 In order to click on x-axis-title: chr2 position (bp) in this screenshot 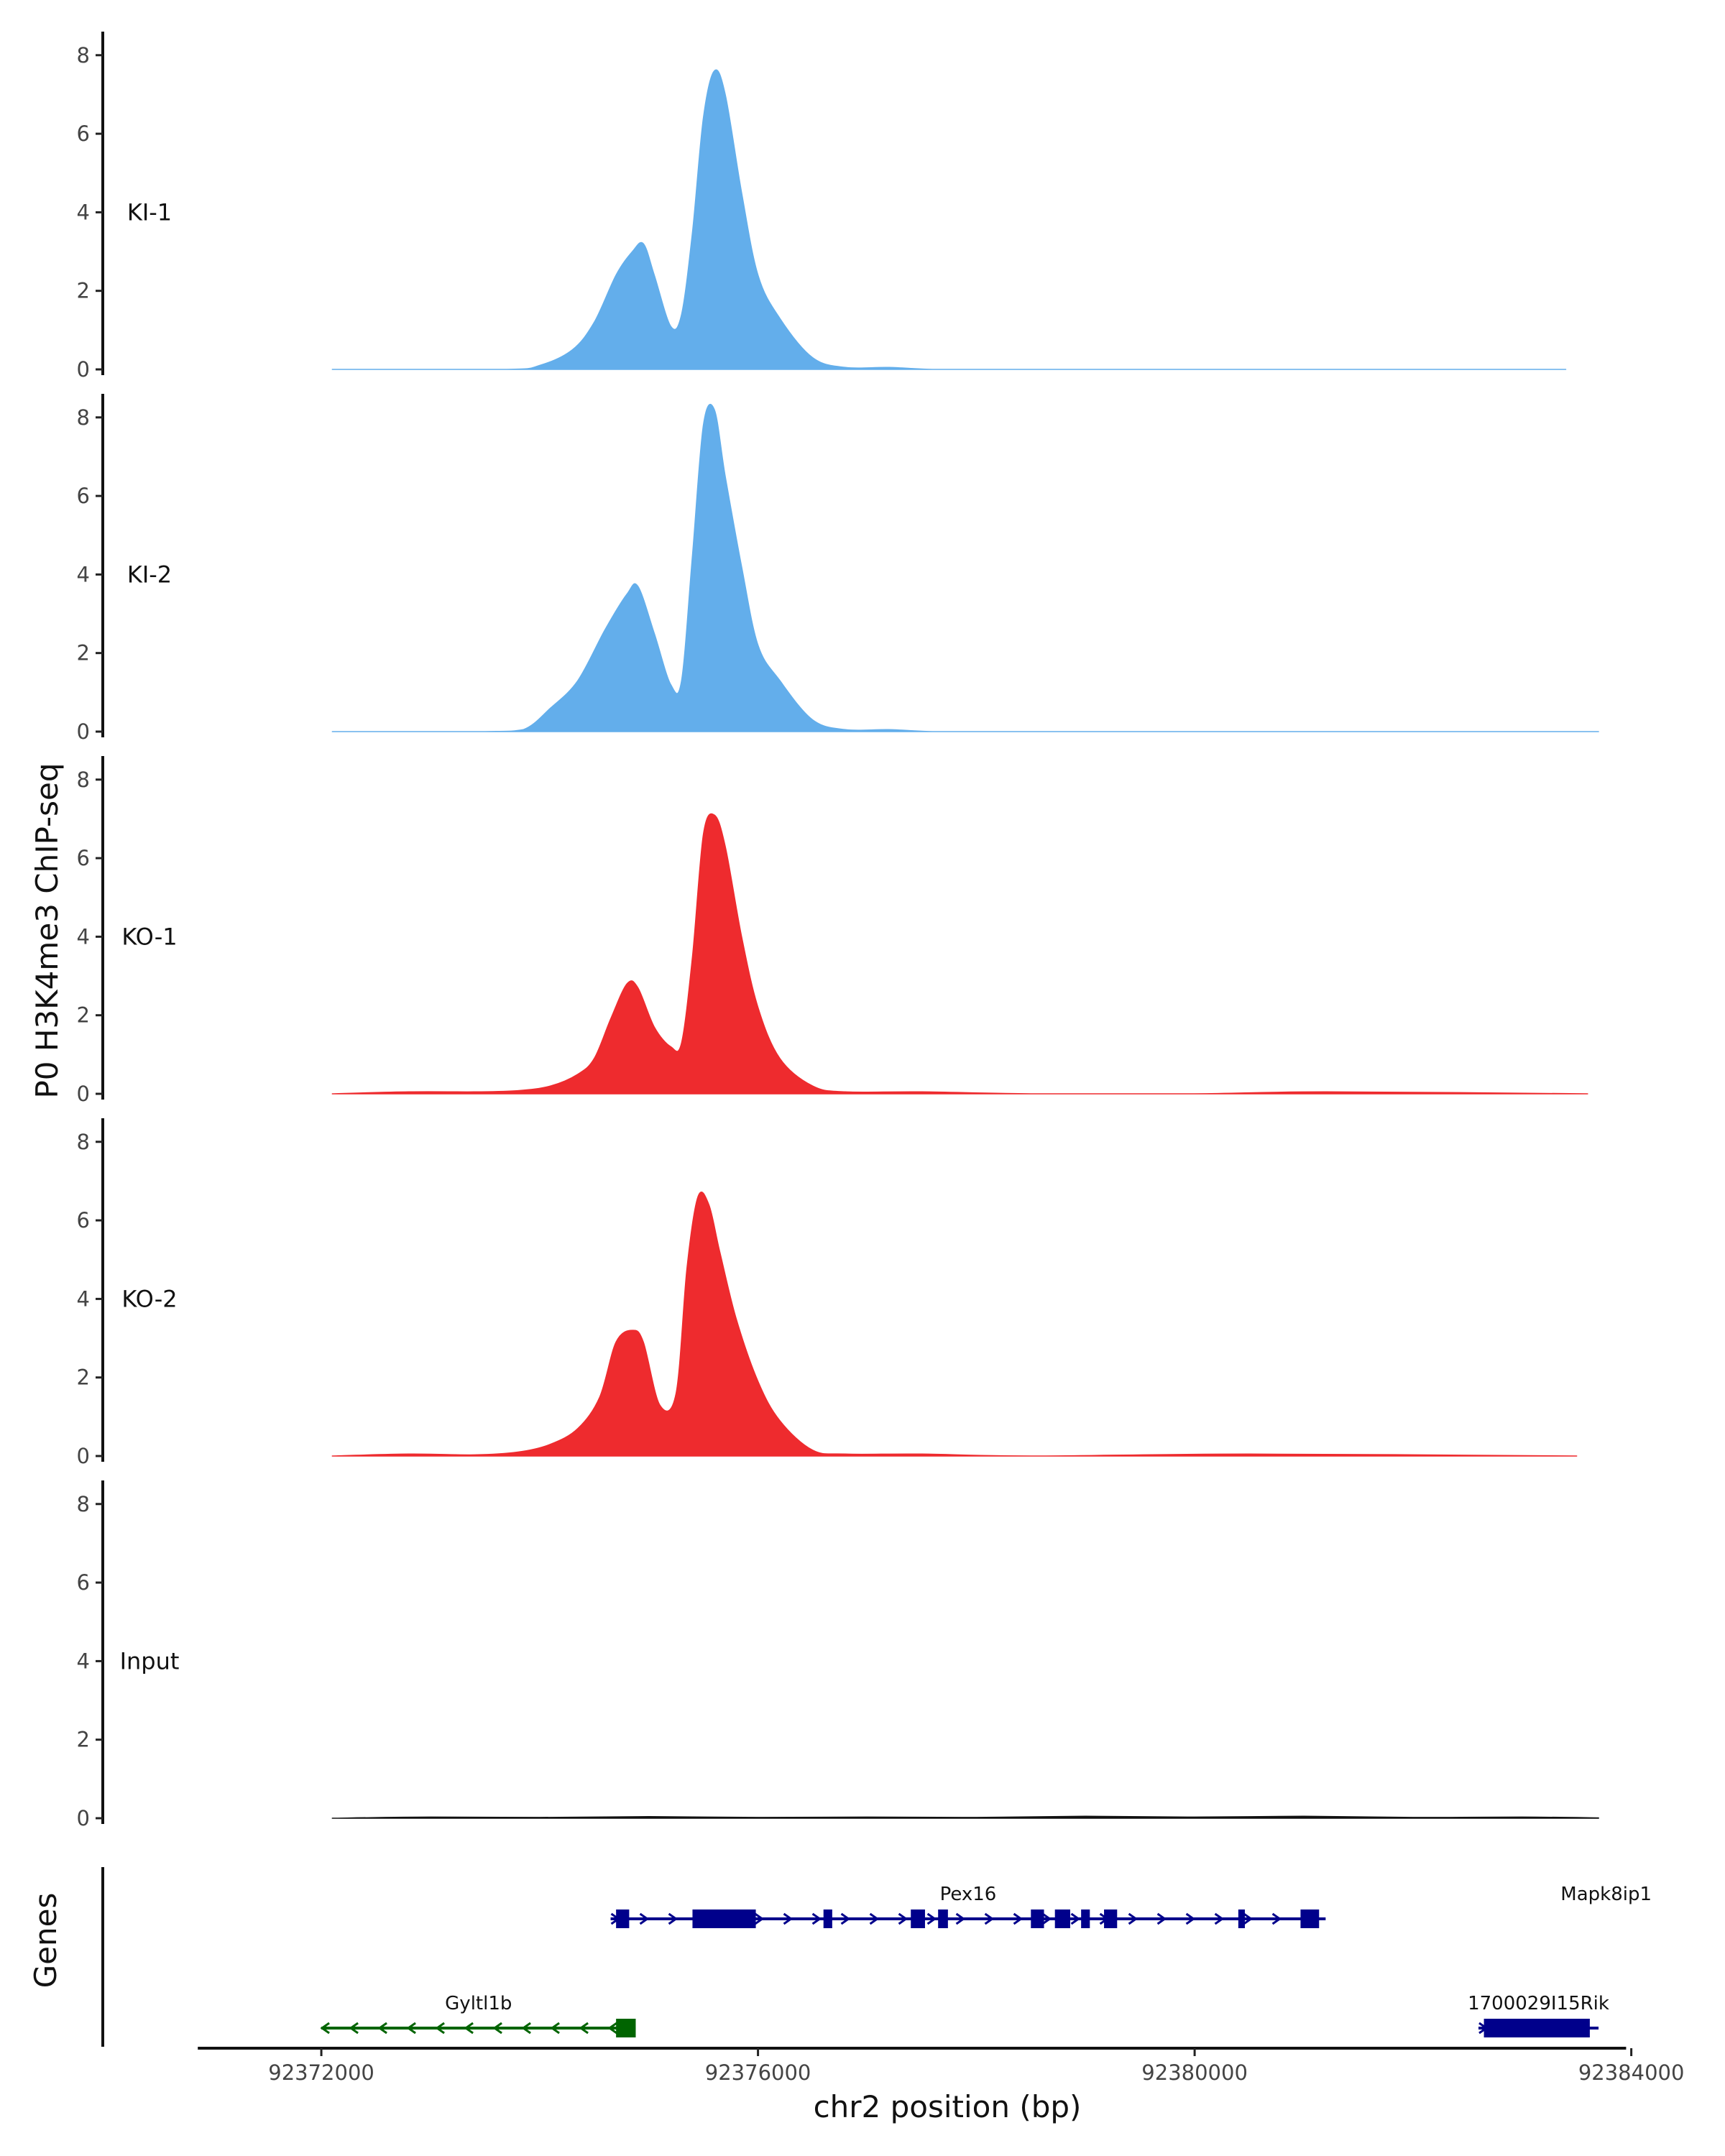, I will do `click(948, 2106)`.